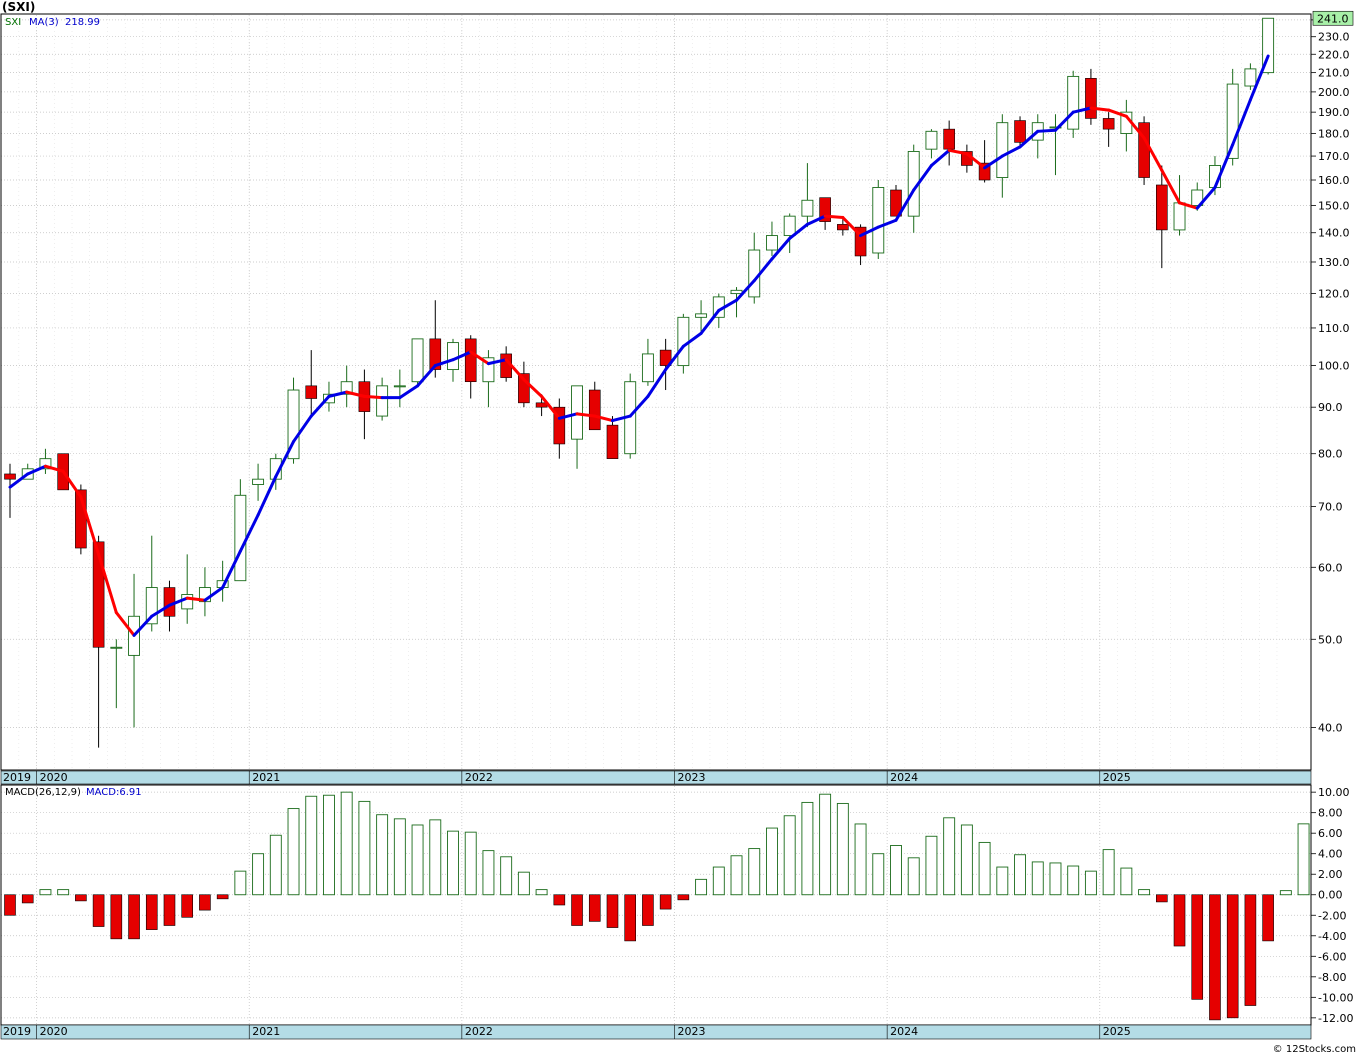  Describe the element at coordinates (1332, 936) in the screenshot. I see `macd-tick-label: -4.00` at that location.